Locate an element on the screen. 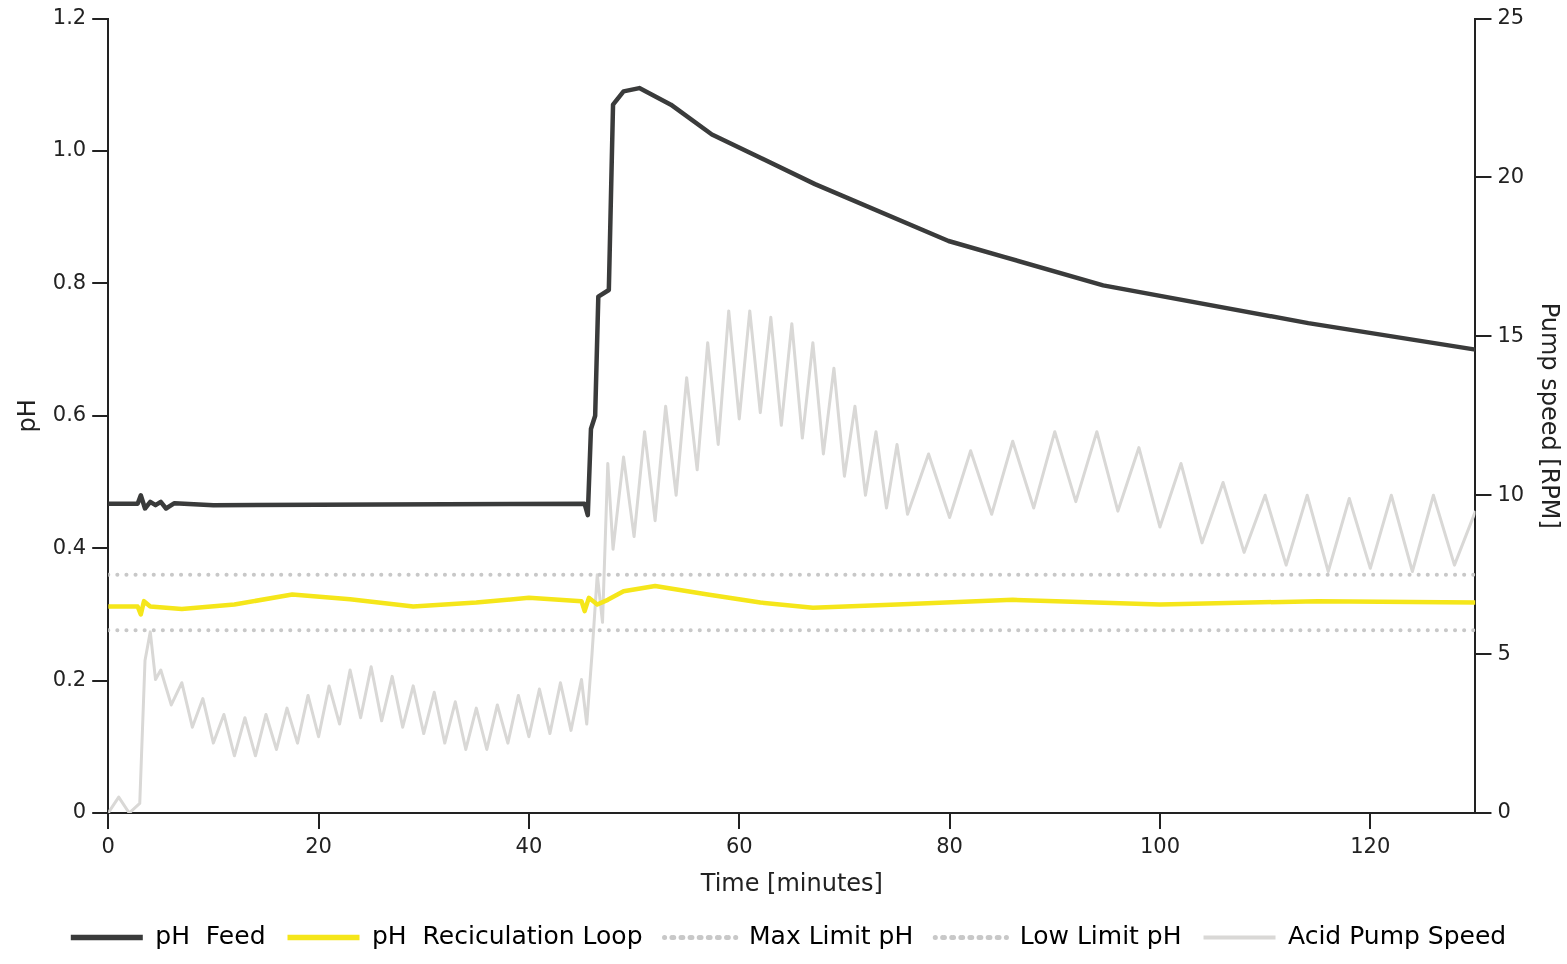 This screenshot has height=964, width=1567. x-tick-label: 0 is located at coordinates (108, 846).